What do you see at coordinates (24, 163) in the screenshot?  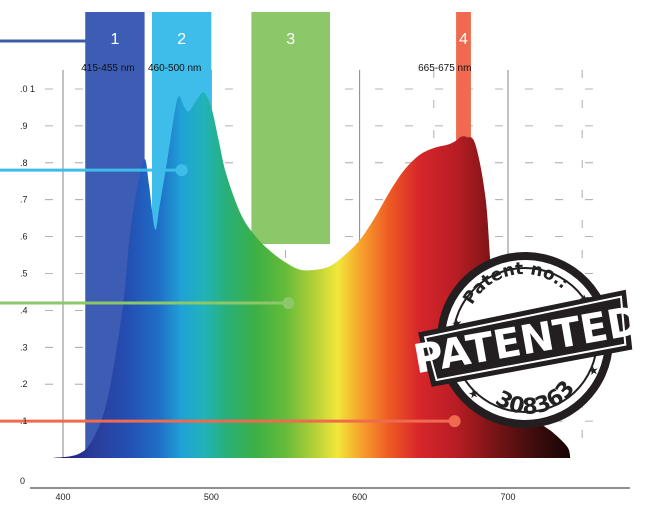 I see `y-tick-label: .8` at bounding box center [24, 163].